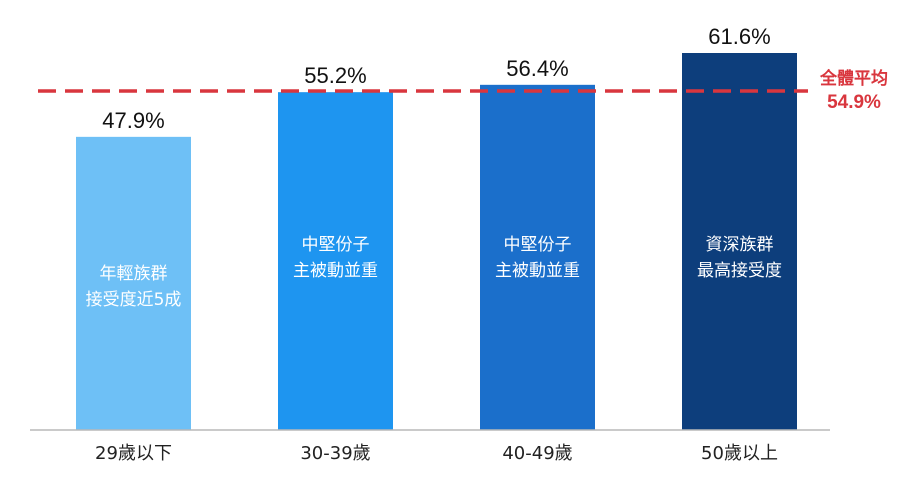 This screenshot has width=915, height=484. Describe the element at coordinates (854, 102) in the screenshot. I see `average-value-label: 54.9%` at that location.